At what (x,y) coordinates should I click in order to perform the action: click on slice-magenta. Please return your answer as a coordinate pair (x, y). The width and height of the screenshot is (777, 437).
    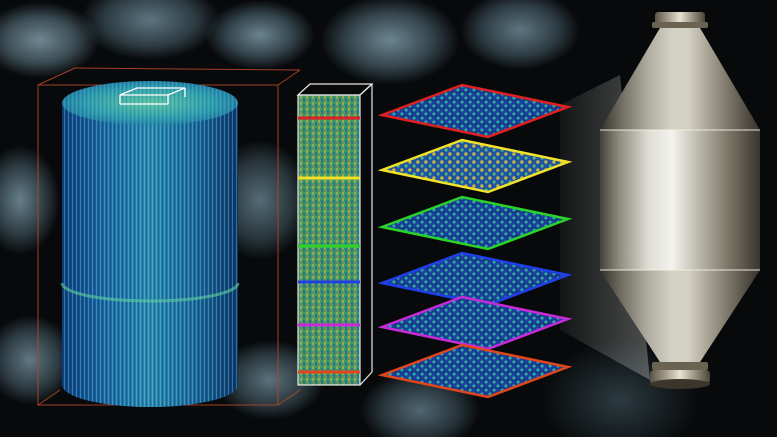
    Looking at the image, I should click on (475, 323).